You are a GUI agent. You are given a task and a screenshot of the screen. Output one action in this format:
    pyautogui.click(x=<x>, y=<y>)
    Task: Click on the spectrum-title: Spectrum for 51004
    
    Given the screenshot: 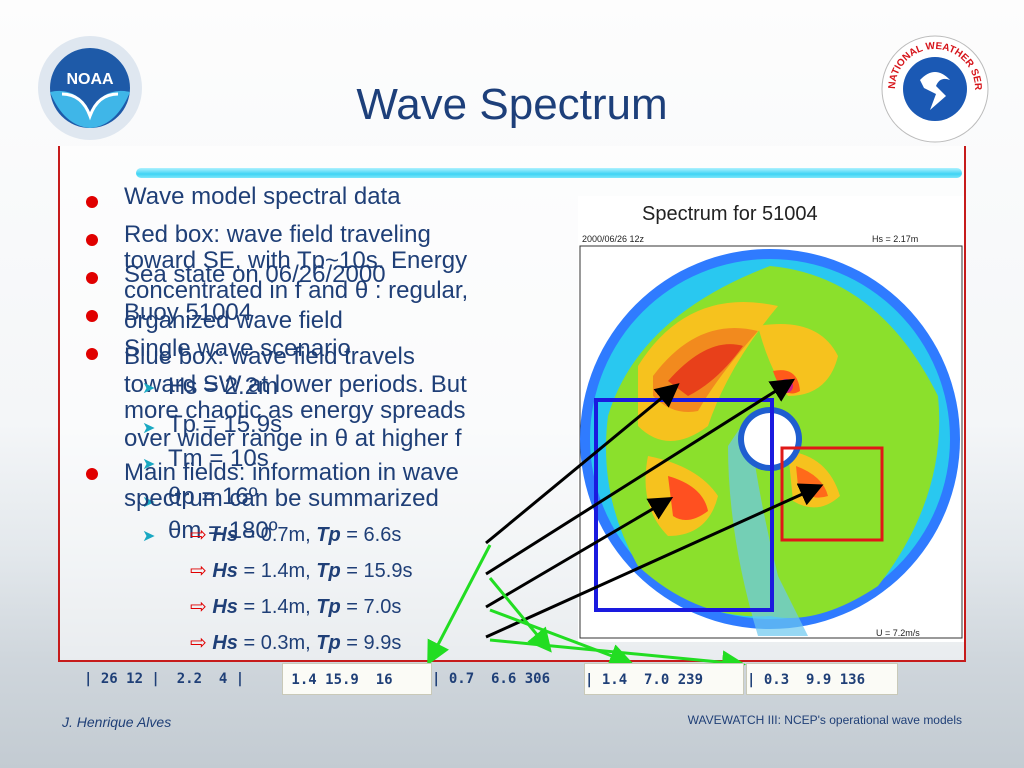 What is the action you would take?
    pyautogui.click(x=730, y=214)
    